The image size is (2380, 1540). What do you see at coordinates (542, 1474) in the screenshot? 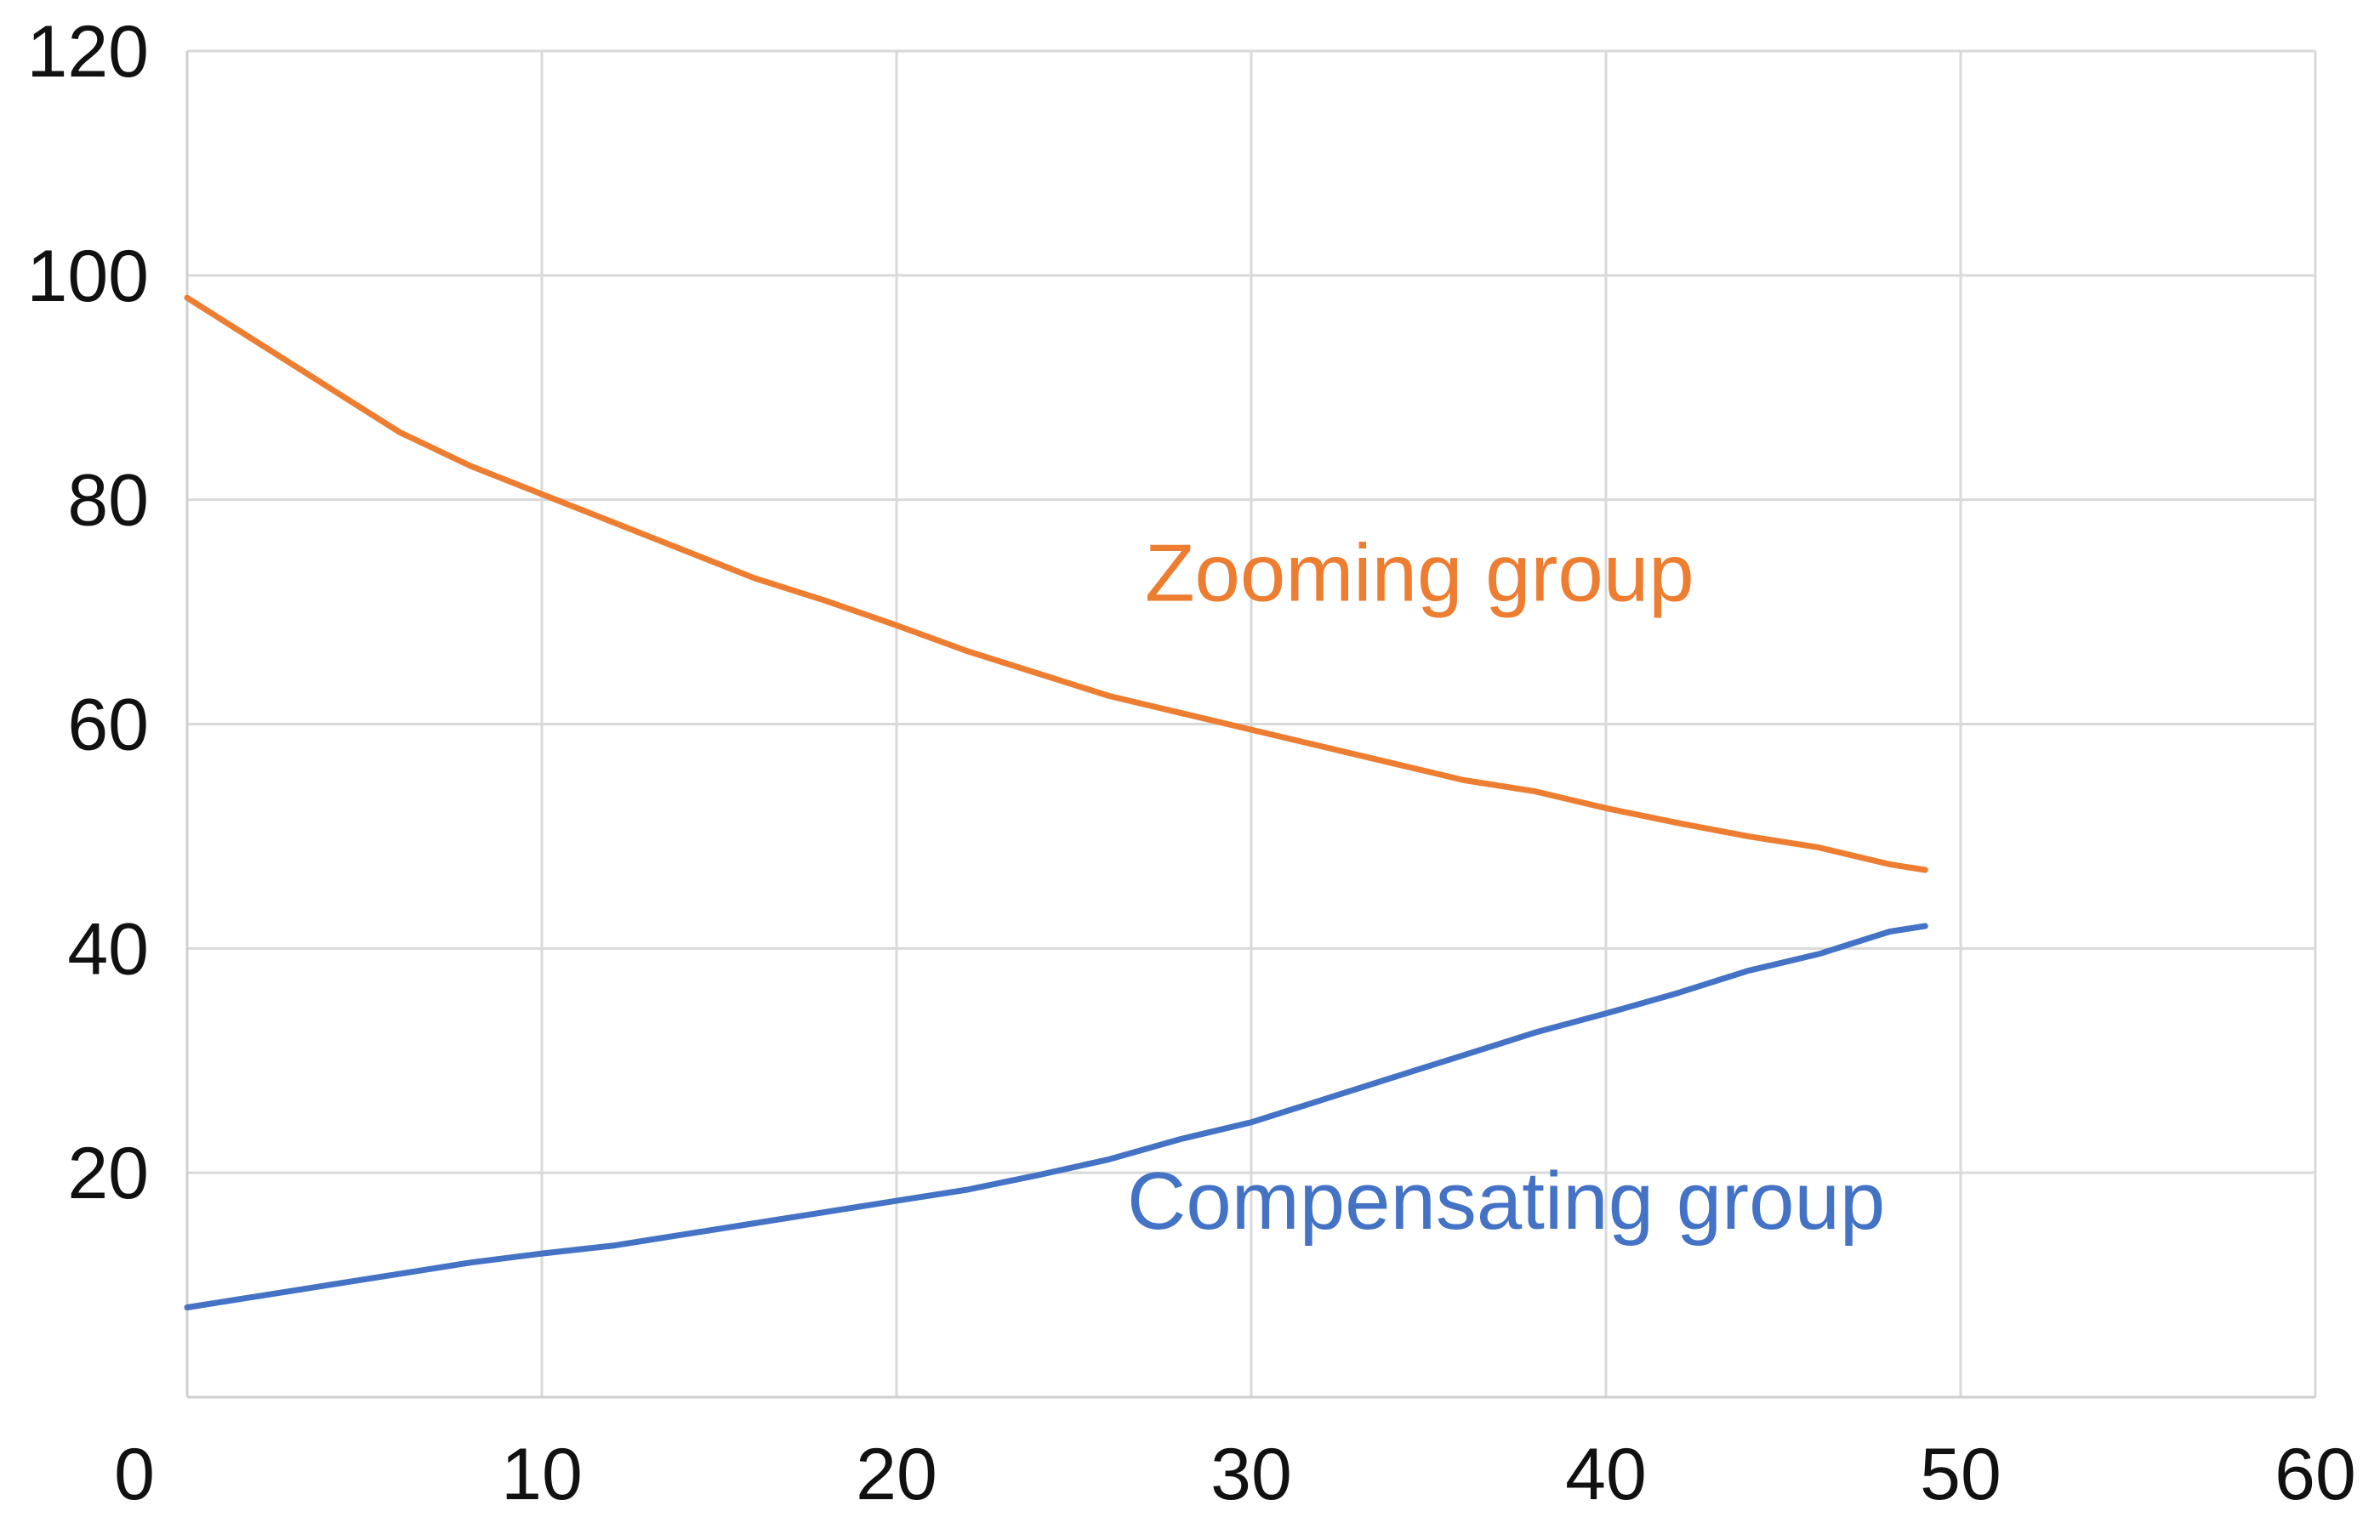
I see `x-tick-label-10: 10` at bounding box center [542, 1474].